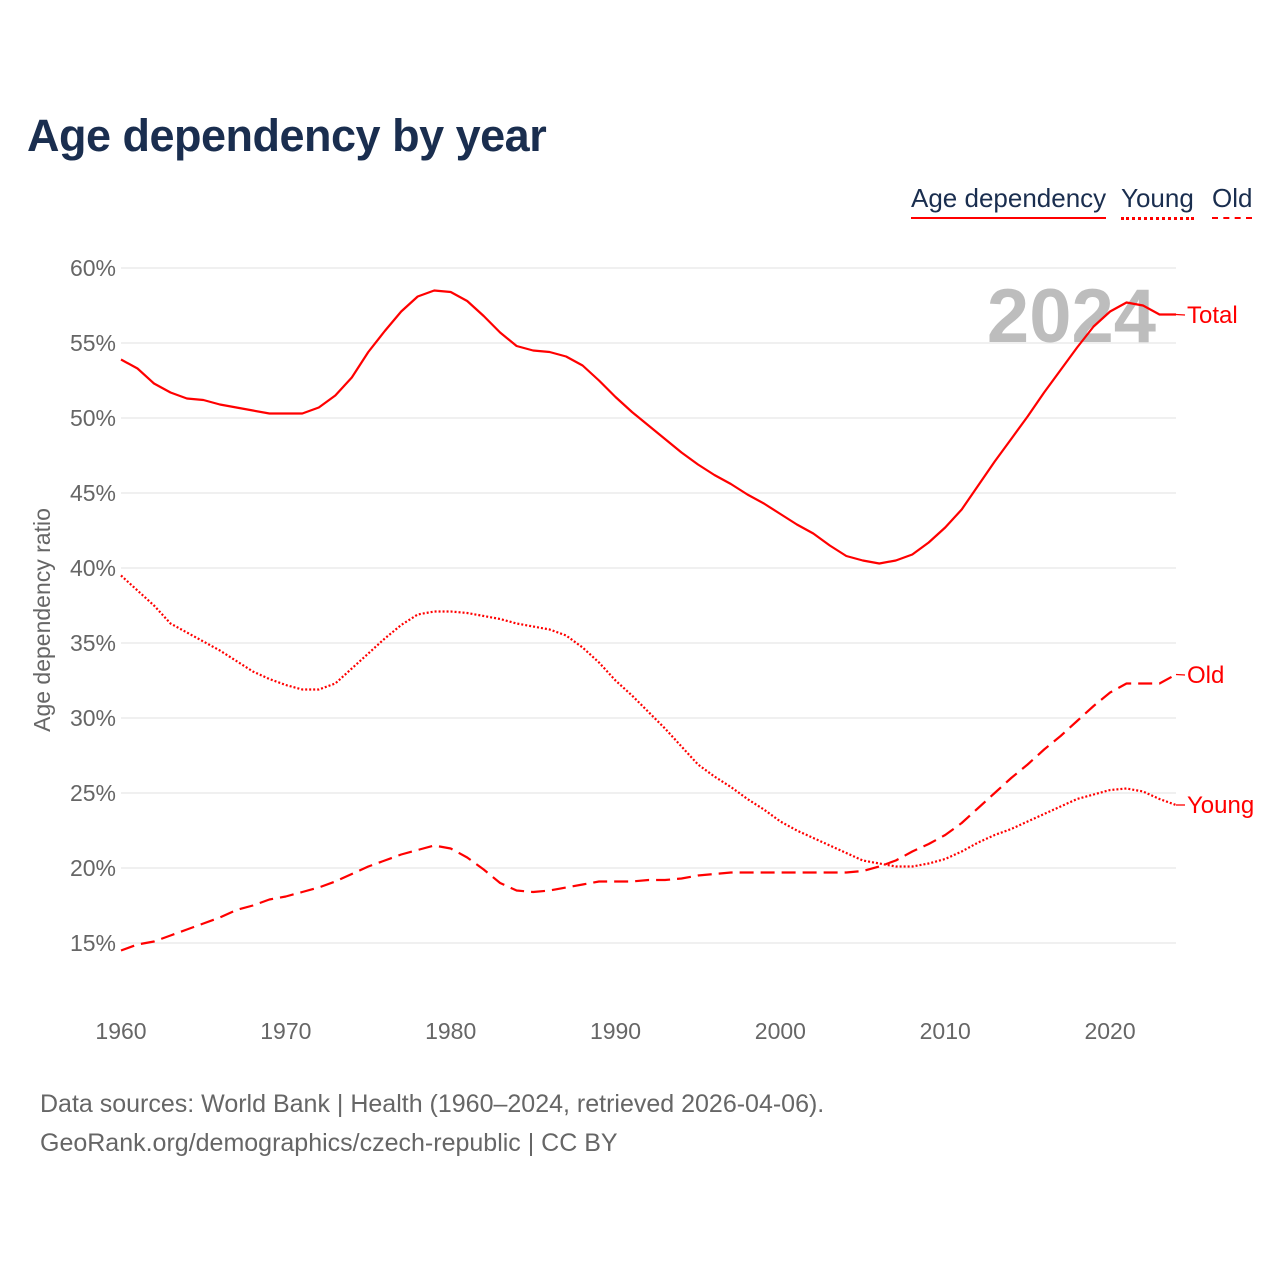 This screenshot has width=1280, height=1280. I want to click on y-tick-label: 15%, so click(93, 943).